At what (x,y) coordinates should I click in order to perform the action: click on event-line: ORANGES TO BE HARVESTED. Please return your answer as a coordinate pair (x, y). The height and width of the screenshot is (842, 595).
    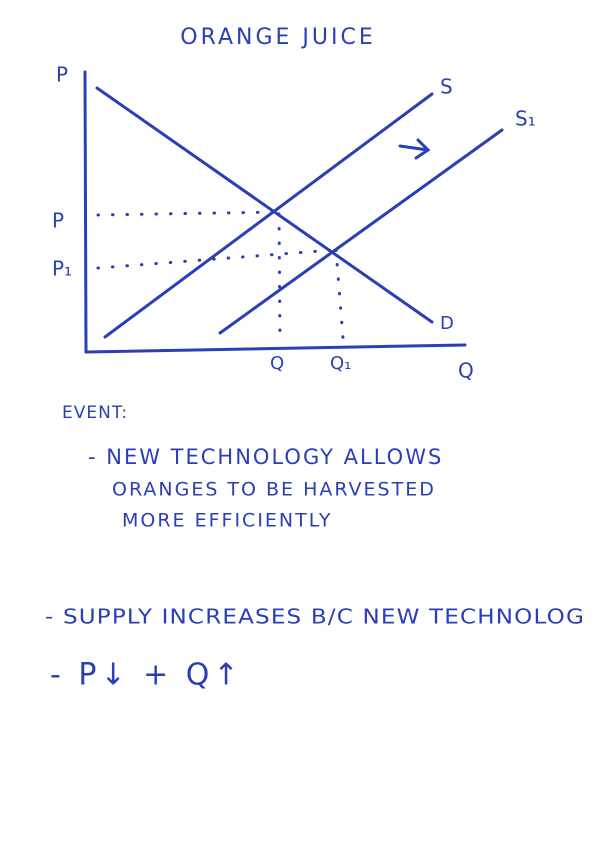
    Looking at the image, I should click on (274, 490).